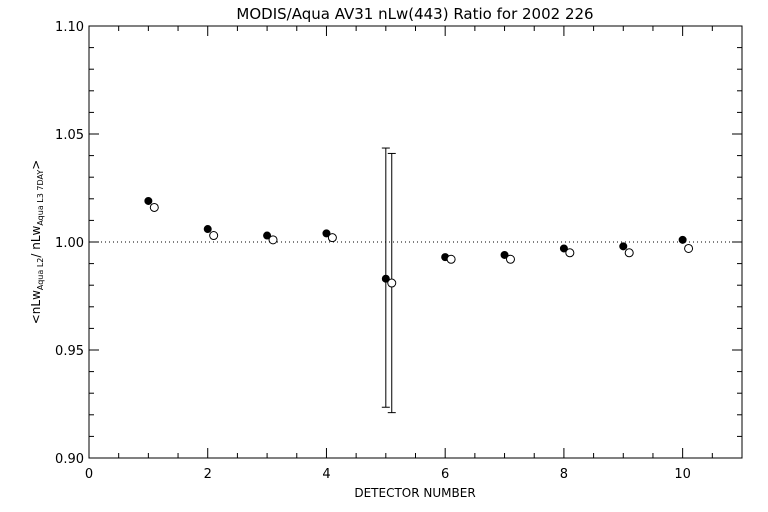 The image size is (768, 512). I want to click on y-tick-label: 1.10, so click(69, 27).